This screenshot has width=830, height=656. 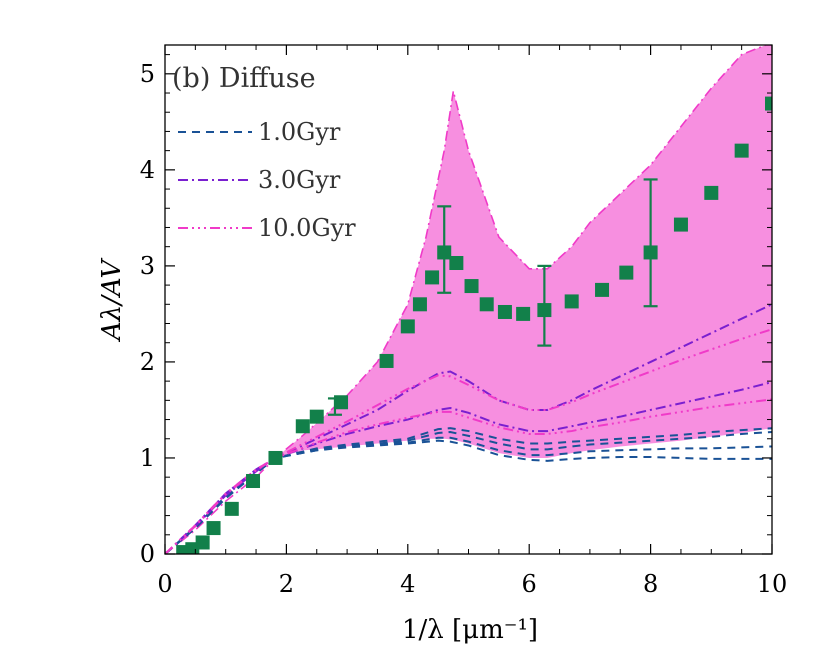 What do you see at coordinates (529, 584) in the screenshot?
I see `x-tick-label: 6` at bounding box center [529, 584].